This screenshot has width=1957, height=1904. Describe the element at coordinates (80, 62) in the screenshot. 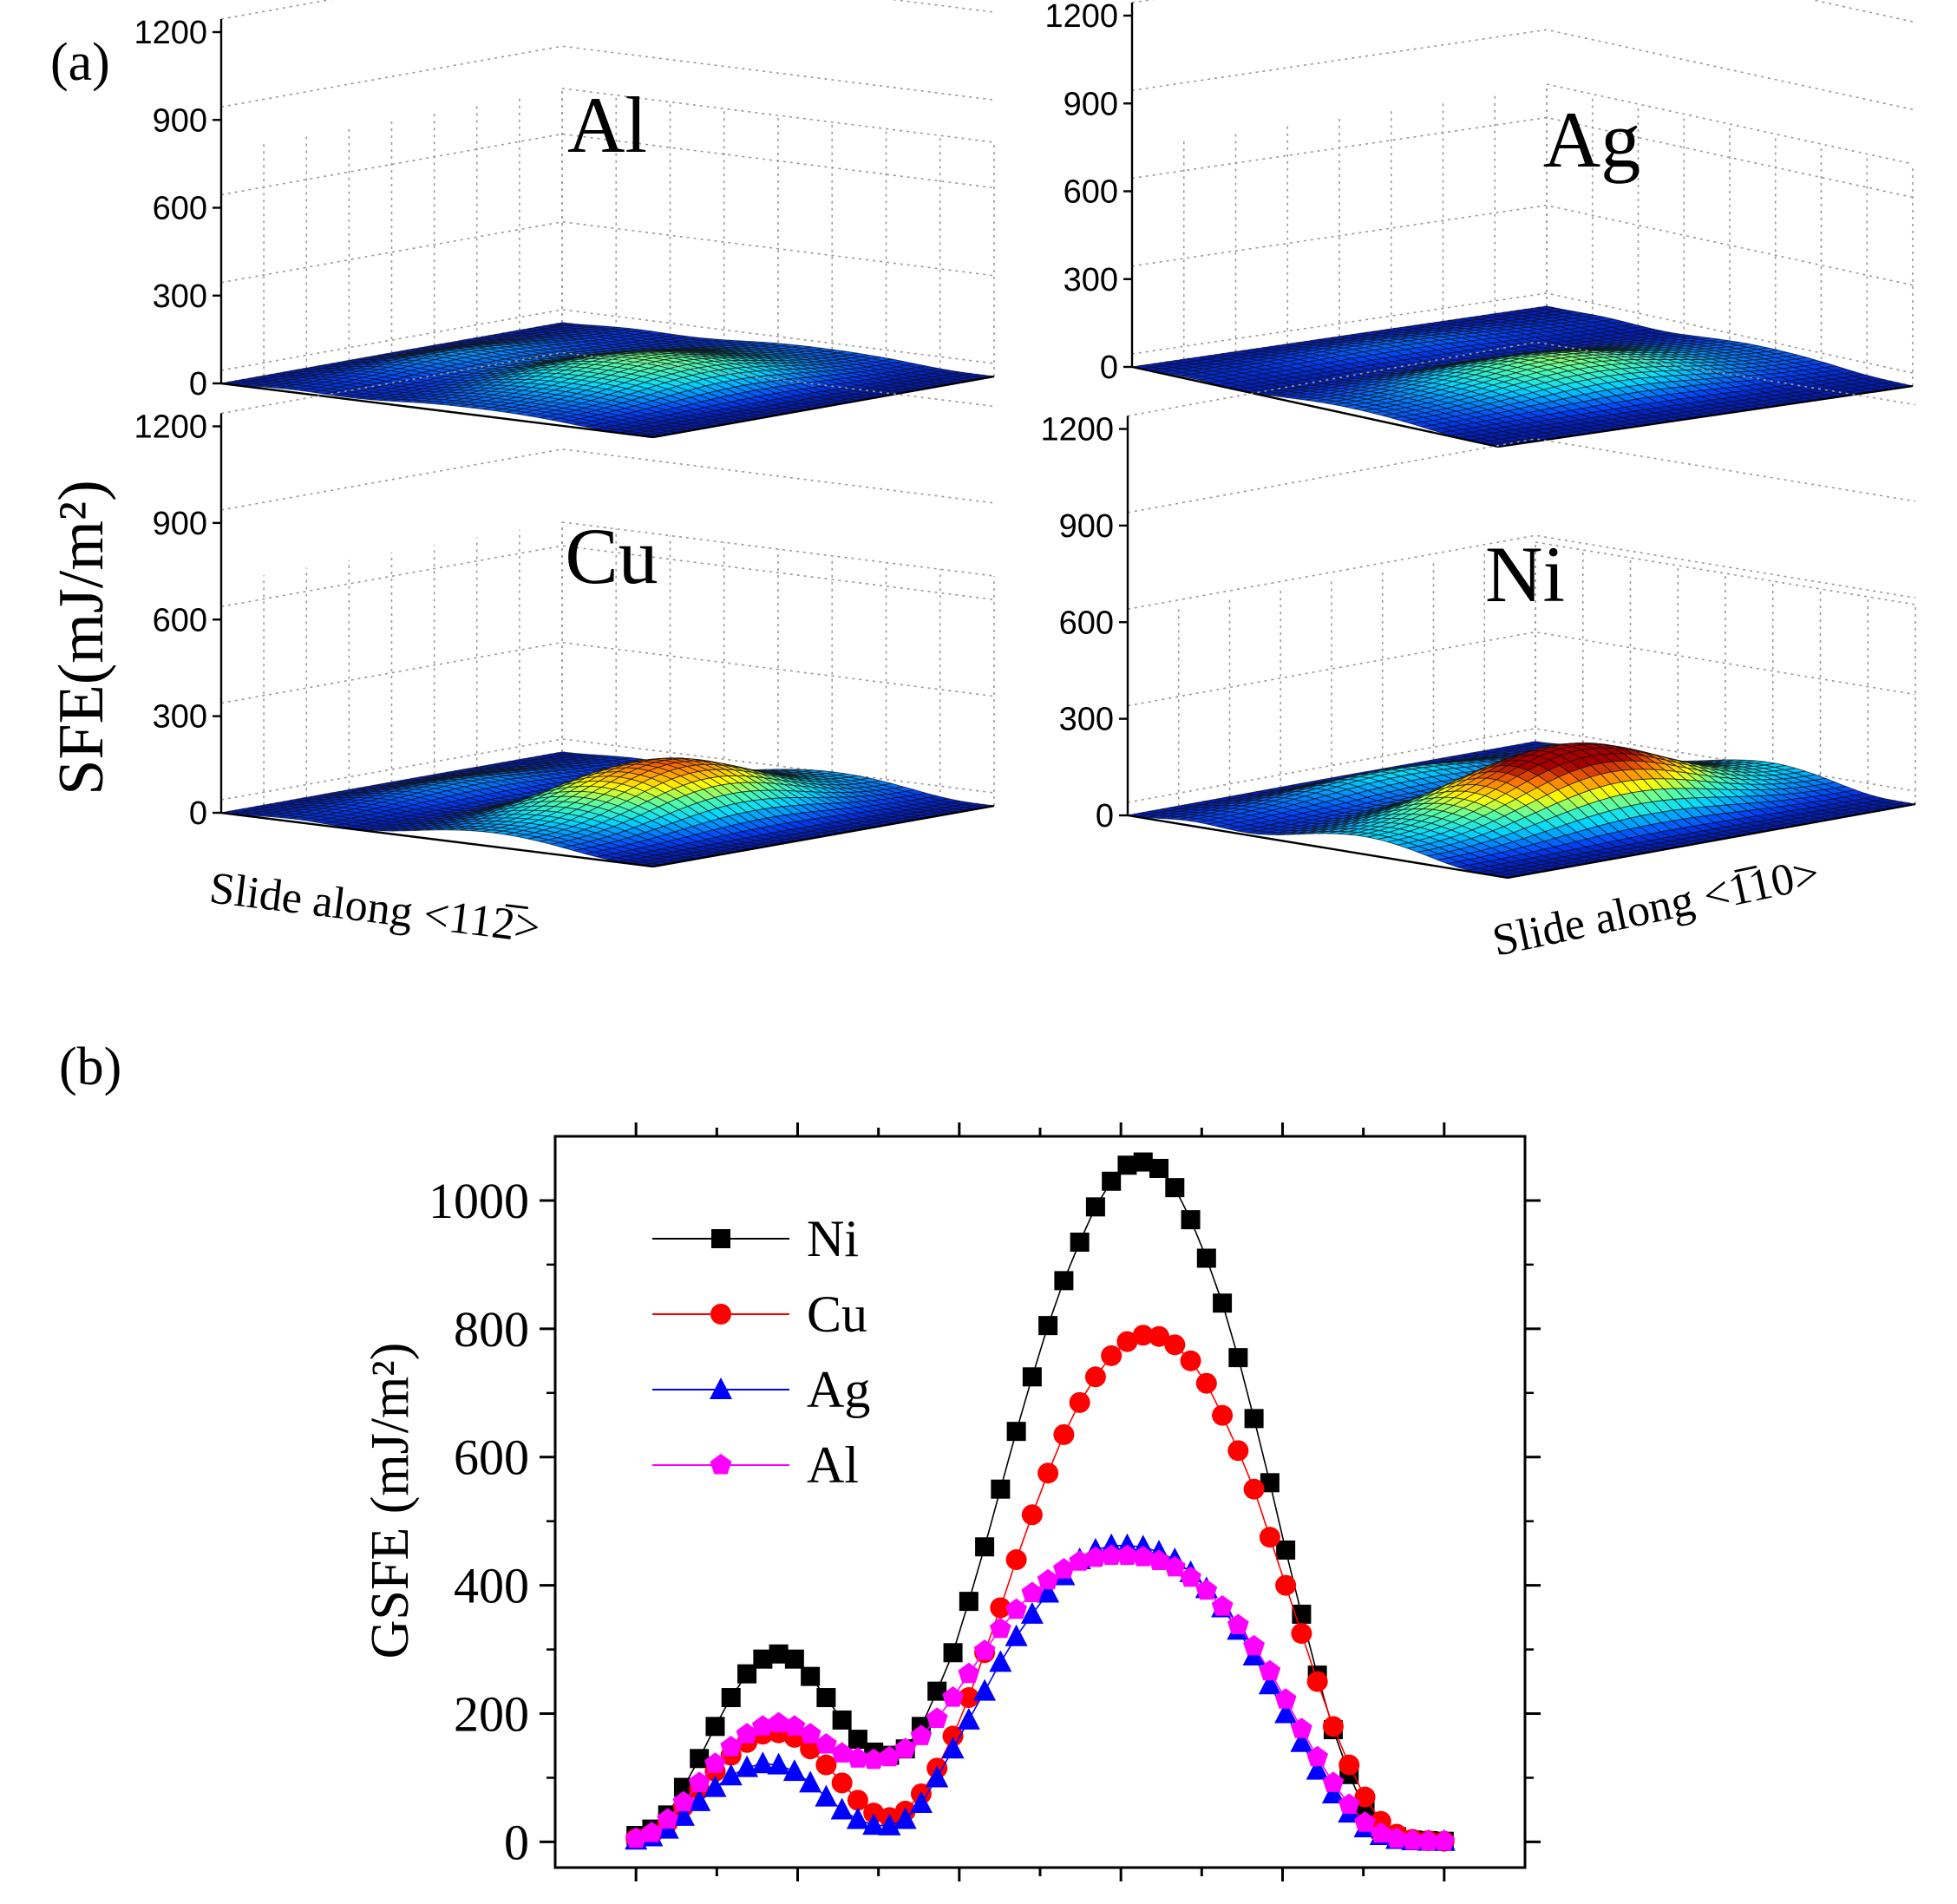

I see `panel-a-label: (a)` at that location.